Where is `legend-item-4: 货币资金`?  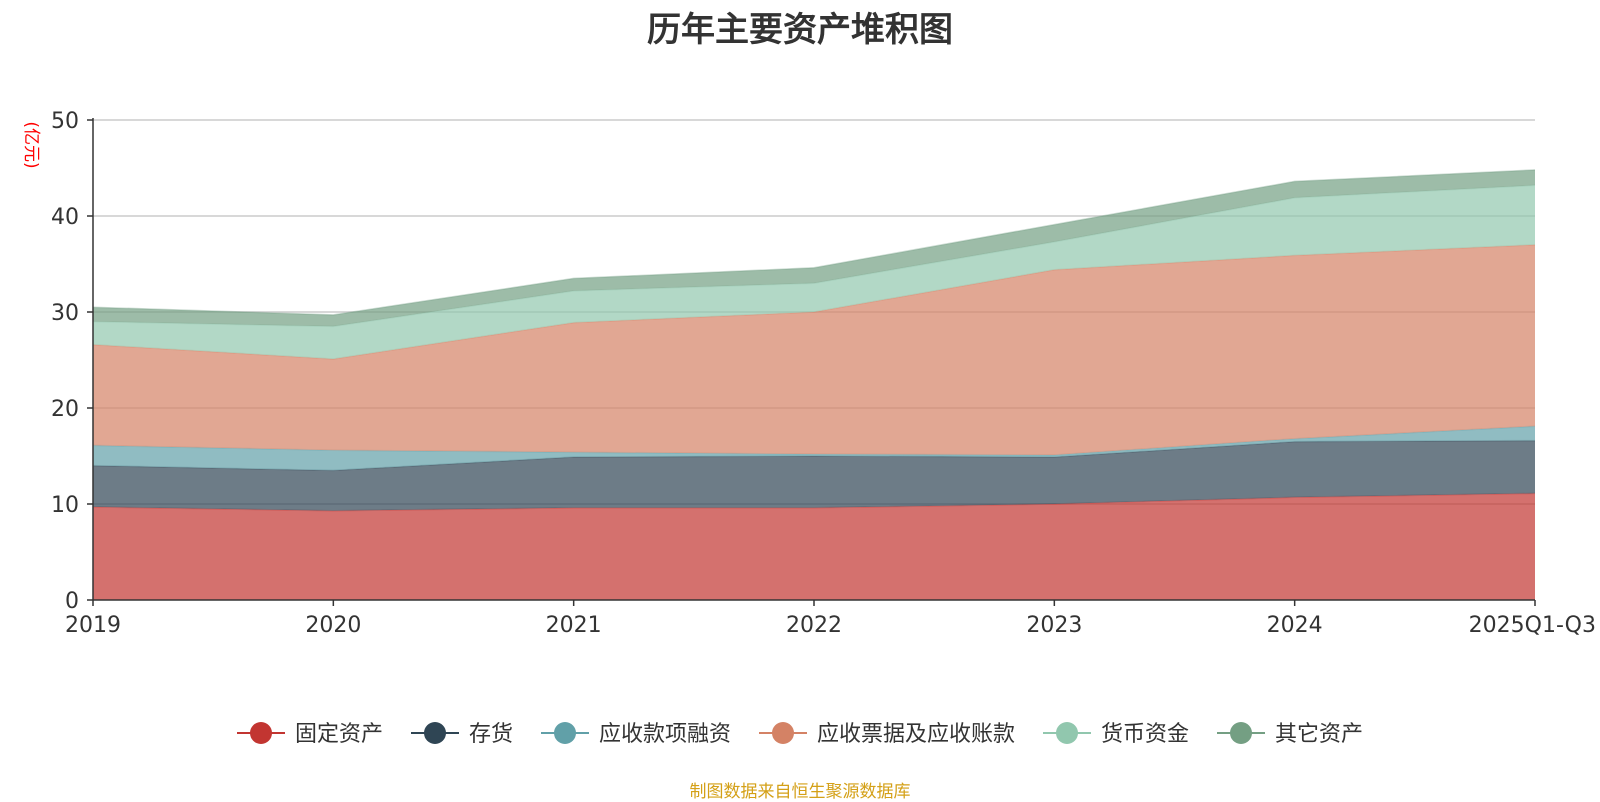 legend-item-4: 货币资金 is located at coordinates (1116, 734).